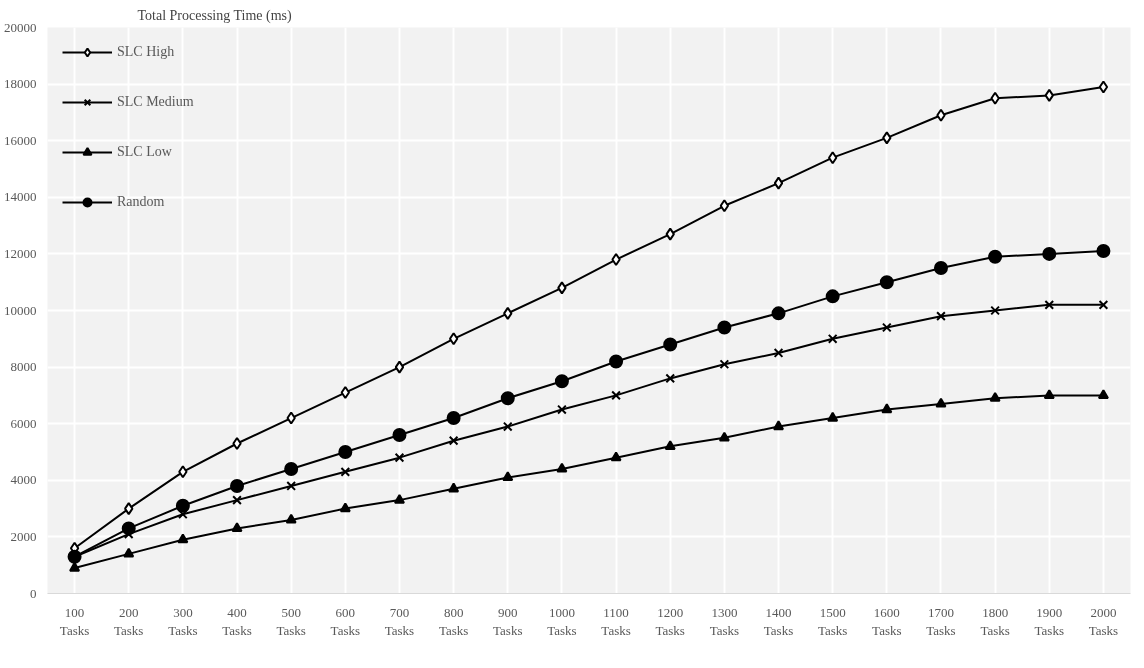 The height and width of the screenshot is (668, 1144). I want to click on x-tick-label: 900 Tasks, so click(508, 621).